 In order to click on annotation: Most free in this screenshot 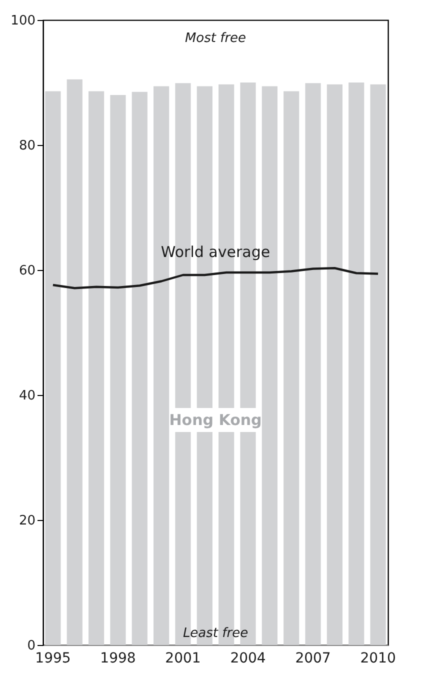, I will do `click(215, 38)`.